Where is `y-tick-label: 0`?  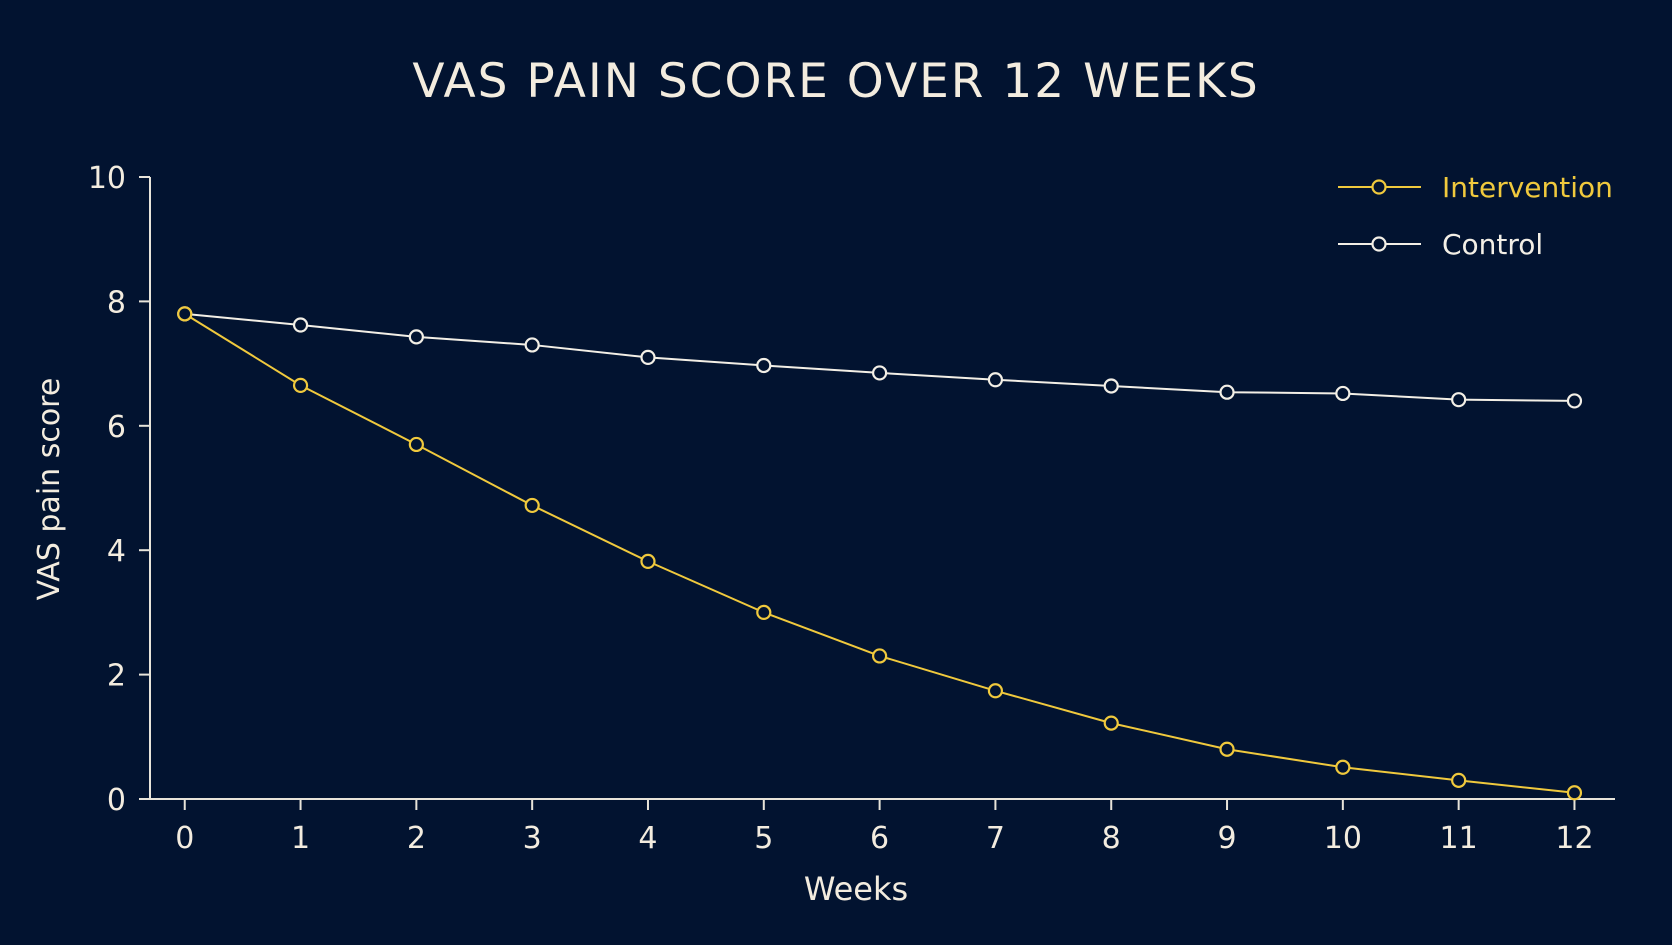
y-tick-label: 0 is located at coordinates (116, 800).